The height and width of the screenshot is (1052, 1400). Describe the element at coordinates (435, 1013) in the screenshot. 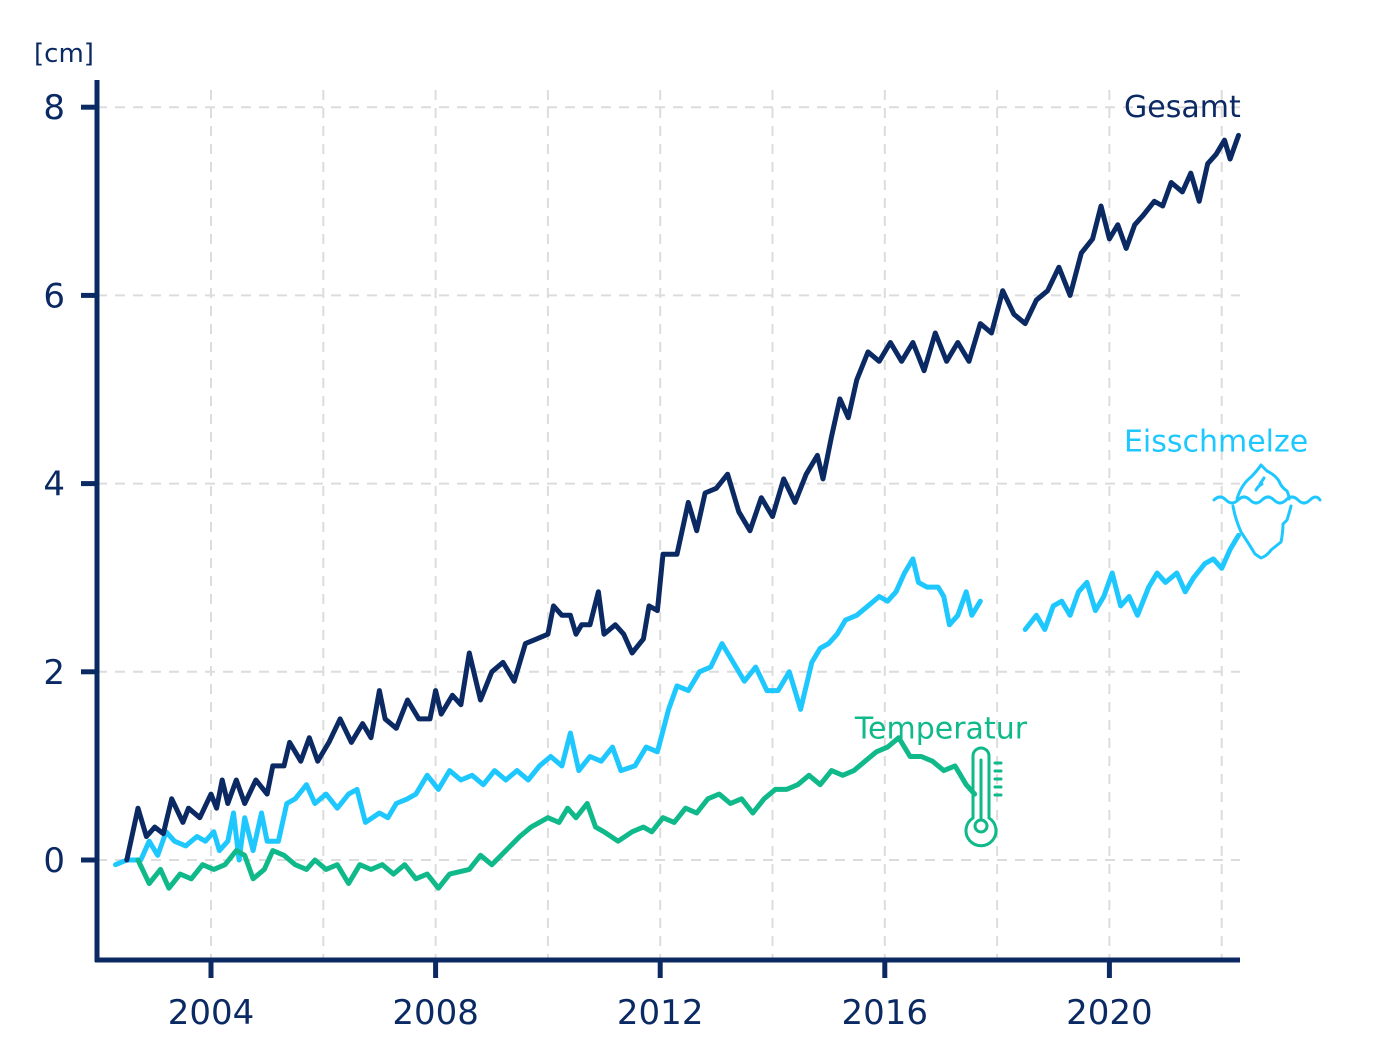

I see `x-tick-label: 2008` at that location.